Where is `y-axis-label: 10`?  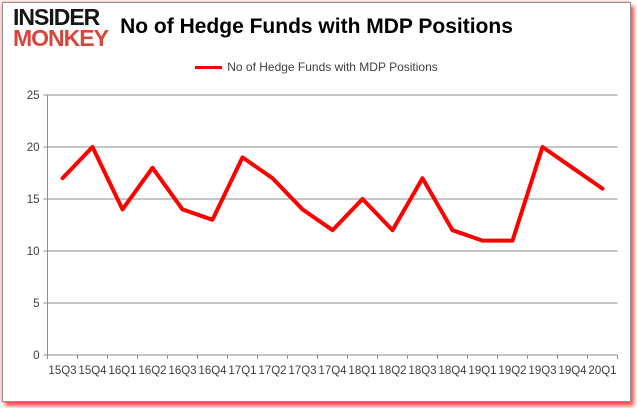
y-axis-label: 10 is located at coordinates (33, 252).